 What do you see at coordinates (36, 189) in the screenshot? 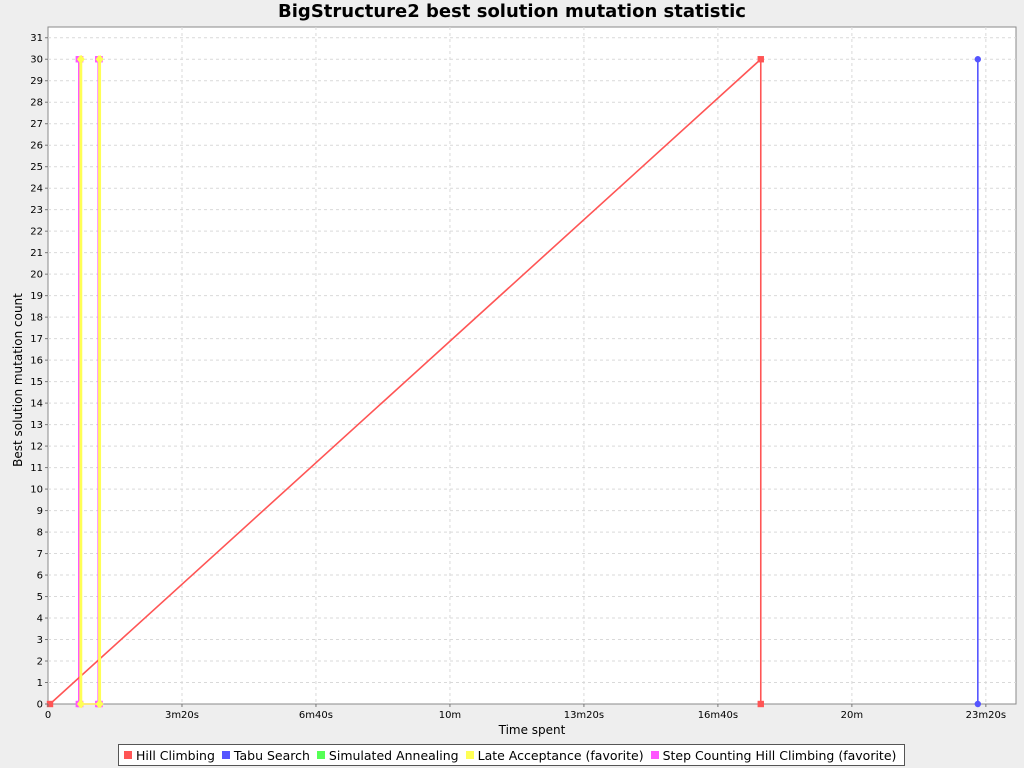
I see `y-tick-label: 24` at bounding box center [36, 189].